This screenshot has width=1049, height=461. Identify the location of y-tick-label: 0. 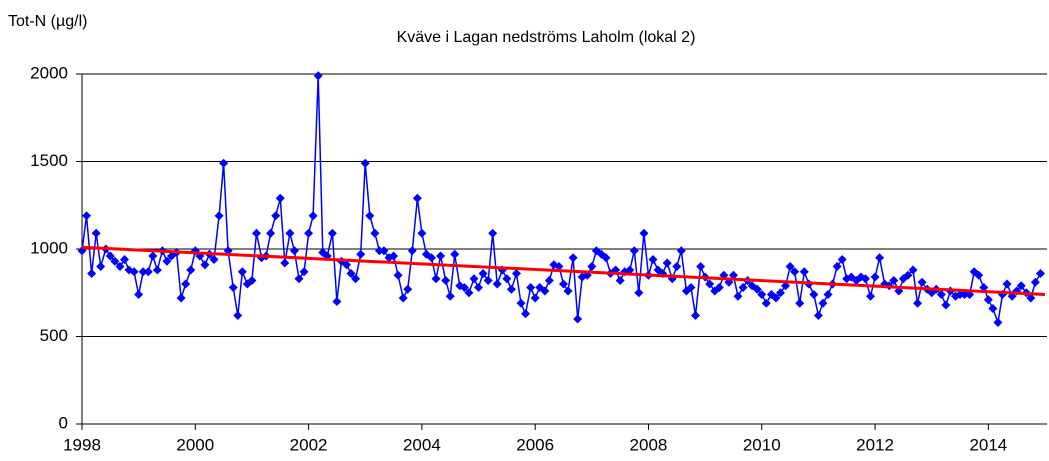
(63, 422).